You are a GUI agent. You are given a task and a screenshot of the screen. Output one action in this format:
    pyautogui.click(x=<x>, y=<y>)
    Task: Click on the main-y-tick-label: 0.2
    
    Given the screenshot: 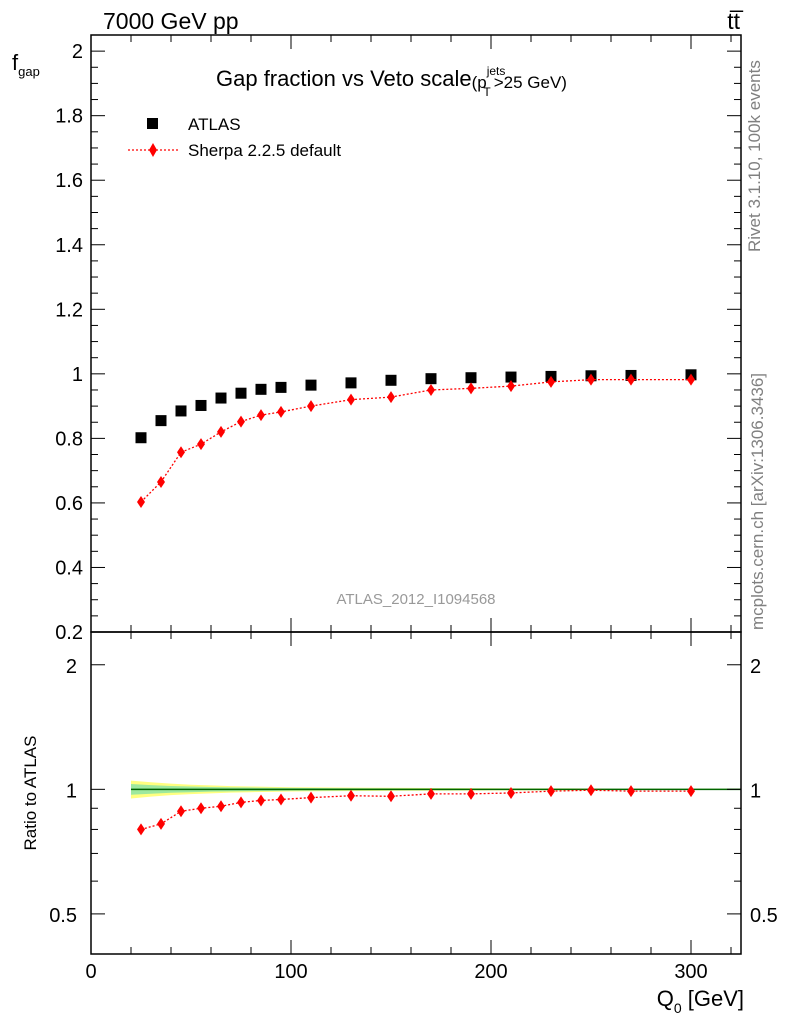 What is the action you would take?
    pyautogui.click(x=69, y=633)
    